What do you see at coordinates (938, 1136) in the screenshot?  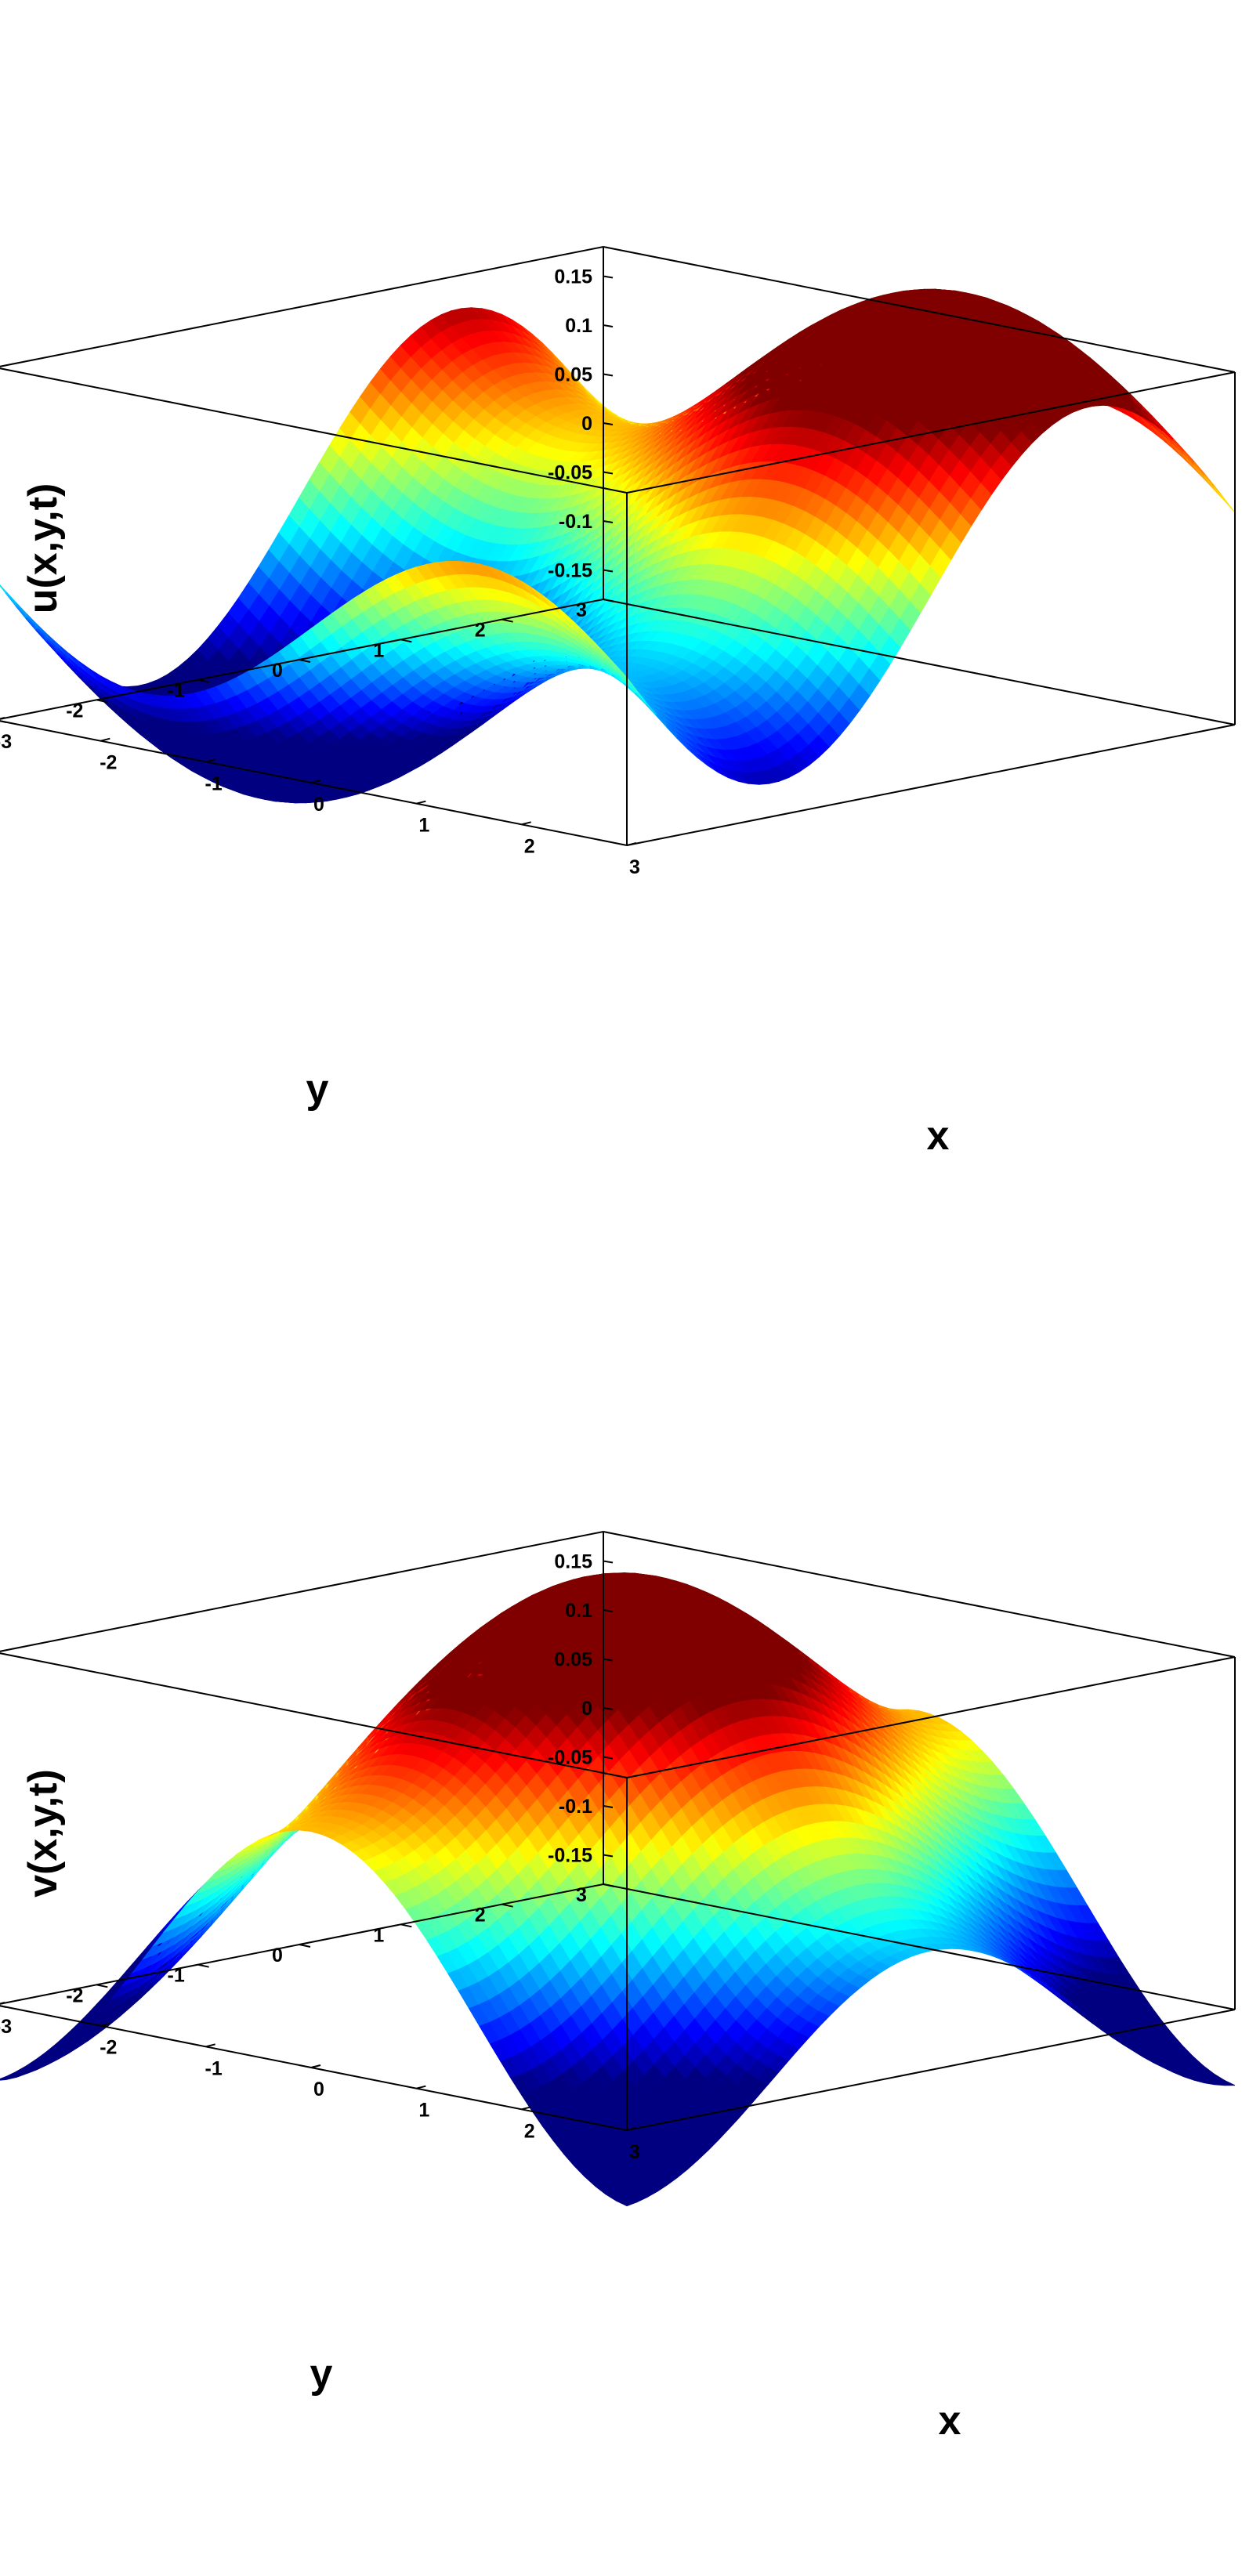 I see `x-axis-label-u: x` at bounding box center [938, 1136].